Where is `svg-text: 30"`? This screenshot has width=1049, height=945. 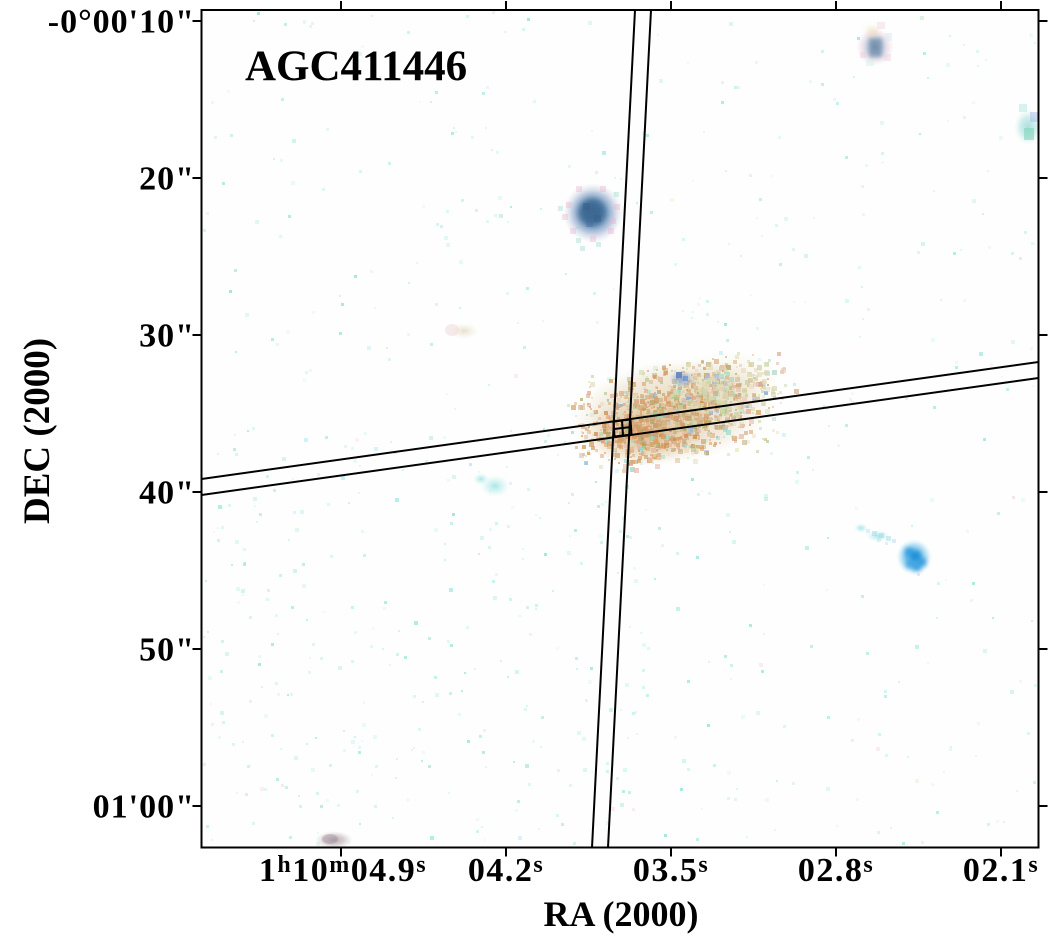
svg-text: 30" is located at coordinates (167, 336).